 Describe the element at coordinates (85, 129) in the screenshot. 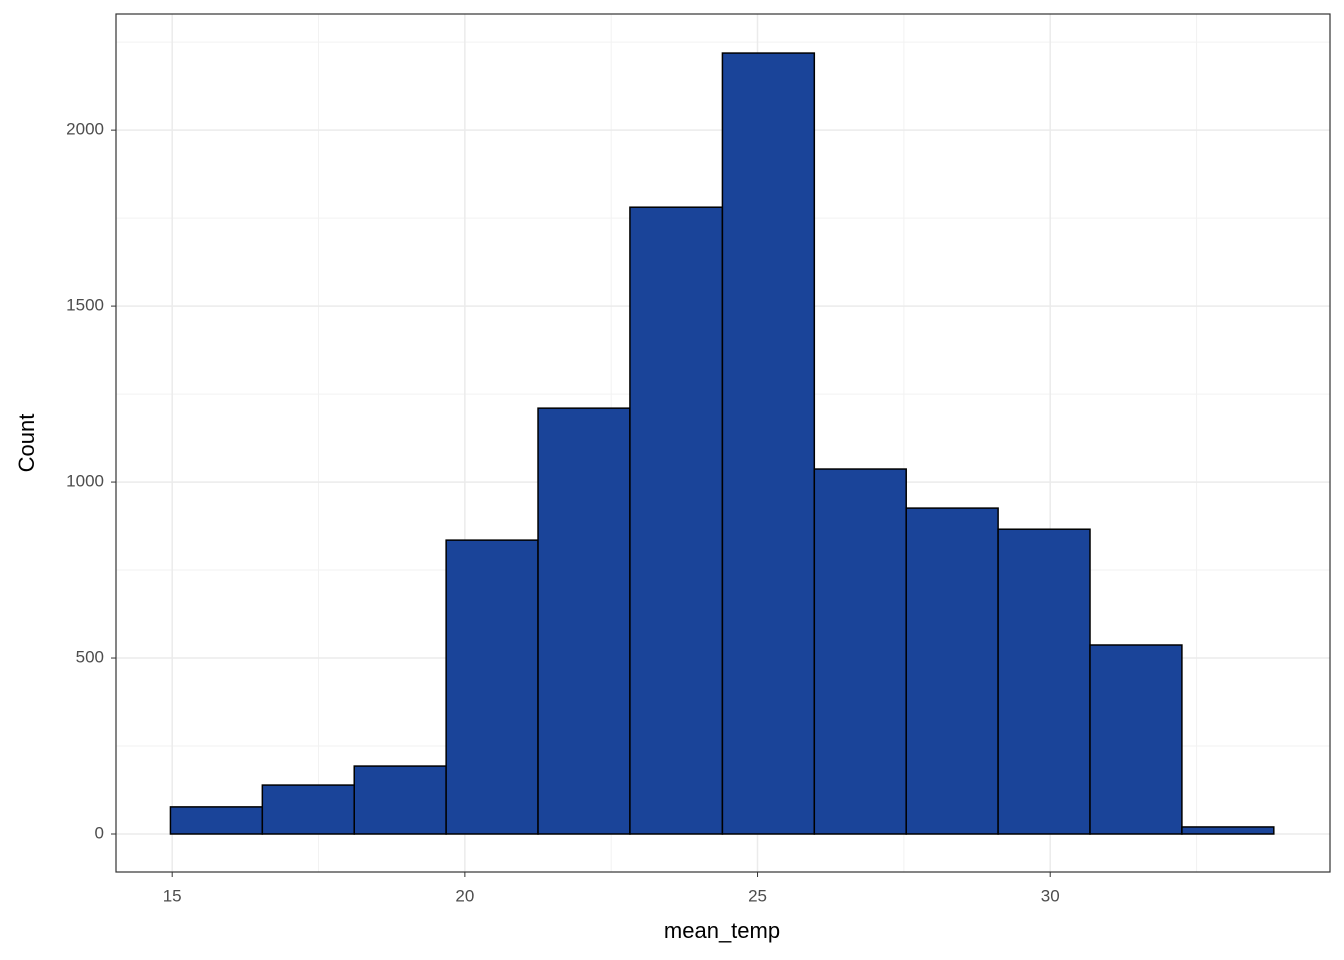

I see `y-tick-label: 2000` at that location.